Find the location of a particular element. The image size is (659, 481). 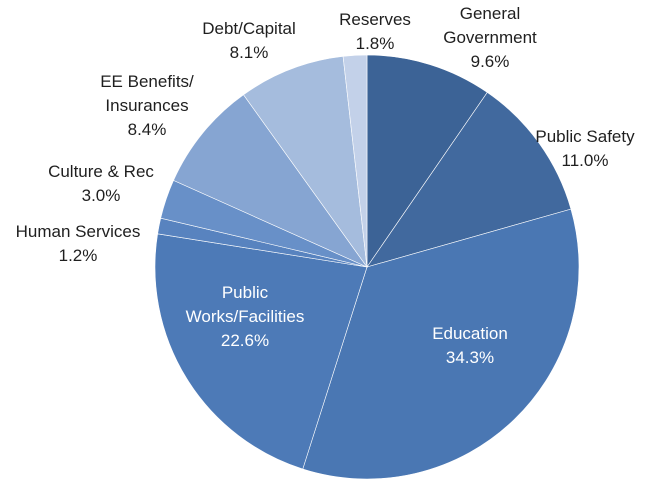

slice-label-reserves: Reserves 1.8% is located at coordinates (375, 31).